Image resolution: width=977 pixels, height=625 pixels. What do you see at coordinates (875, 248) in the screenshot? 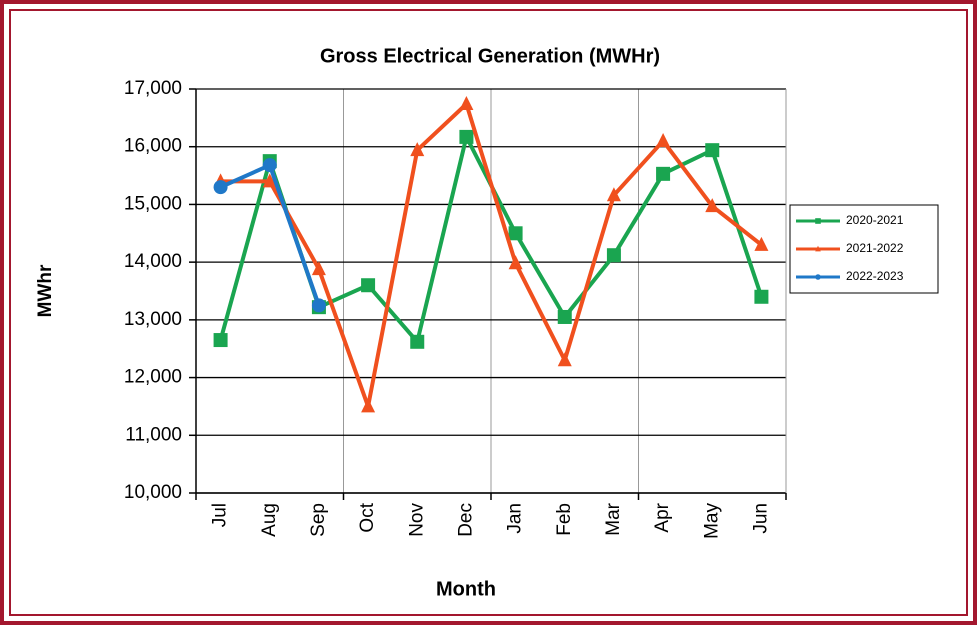
I see `legend-label: 2021-2022` at bounding box center [875, 248].